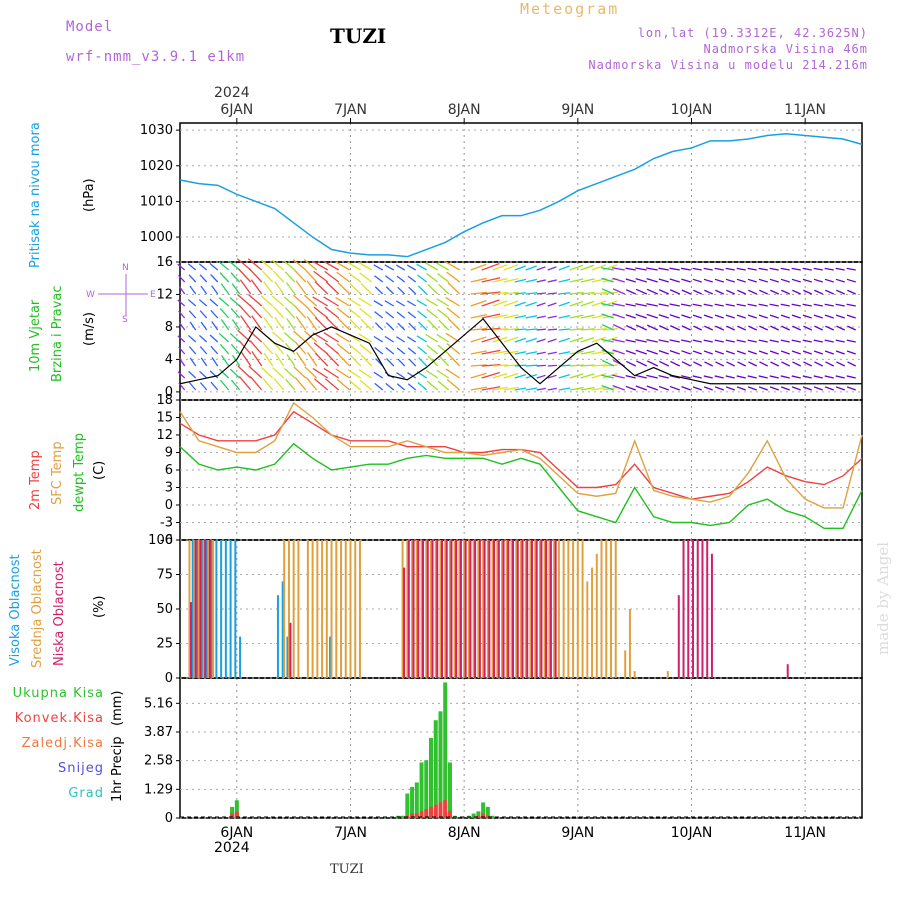 The height and width of the screenshot is (900, 900). I want to click on bottom-date-label: 11JAN, so click(805, 833).